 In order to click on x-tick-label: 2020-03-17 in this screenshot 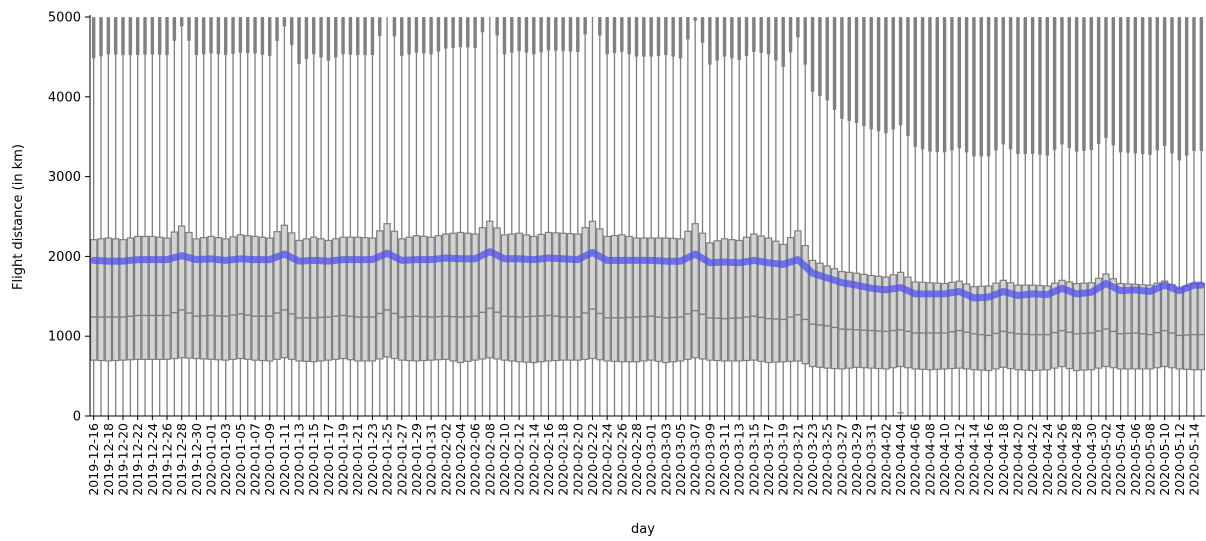, I will do `click(768, 459)`.